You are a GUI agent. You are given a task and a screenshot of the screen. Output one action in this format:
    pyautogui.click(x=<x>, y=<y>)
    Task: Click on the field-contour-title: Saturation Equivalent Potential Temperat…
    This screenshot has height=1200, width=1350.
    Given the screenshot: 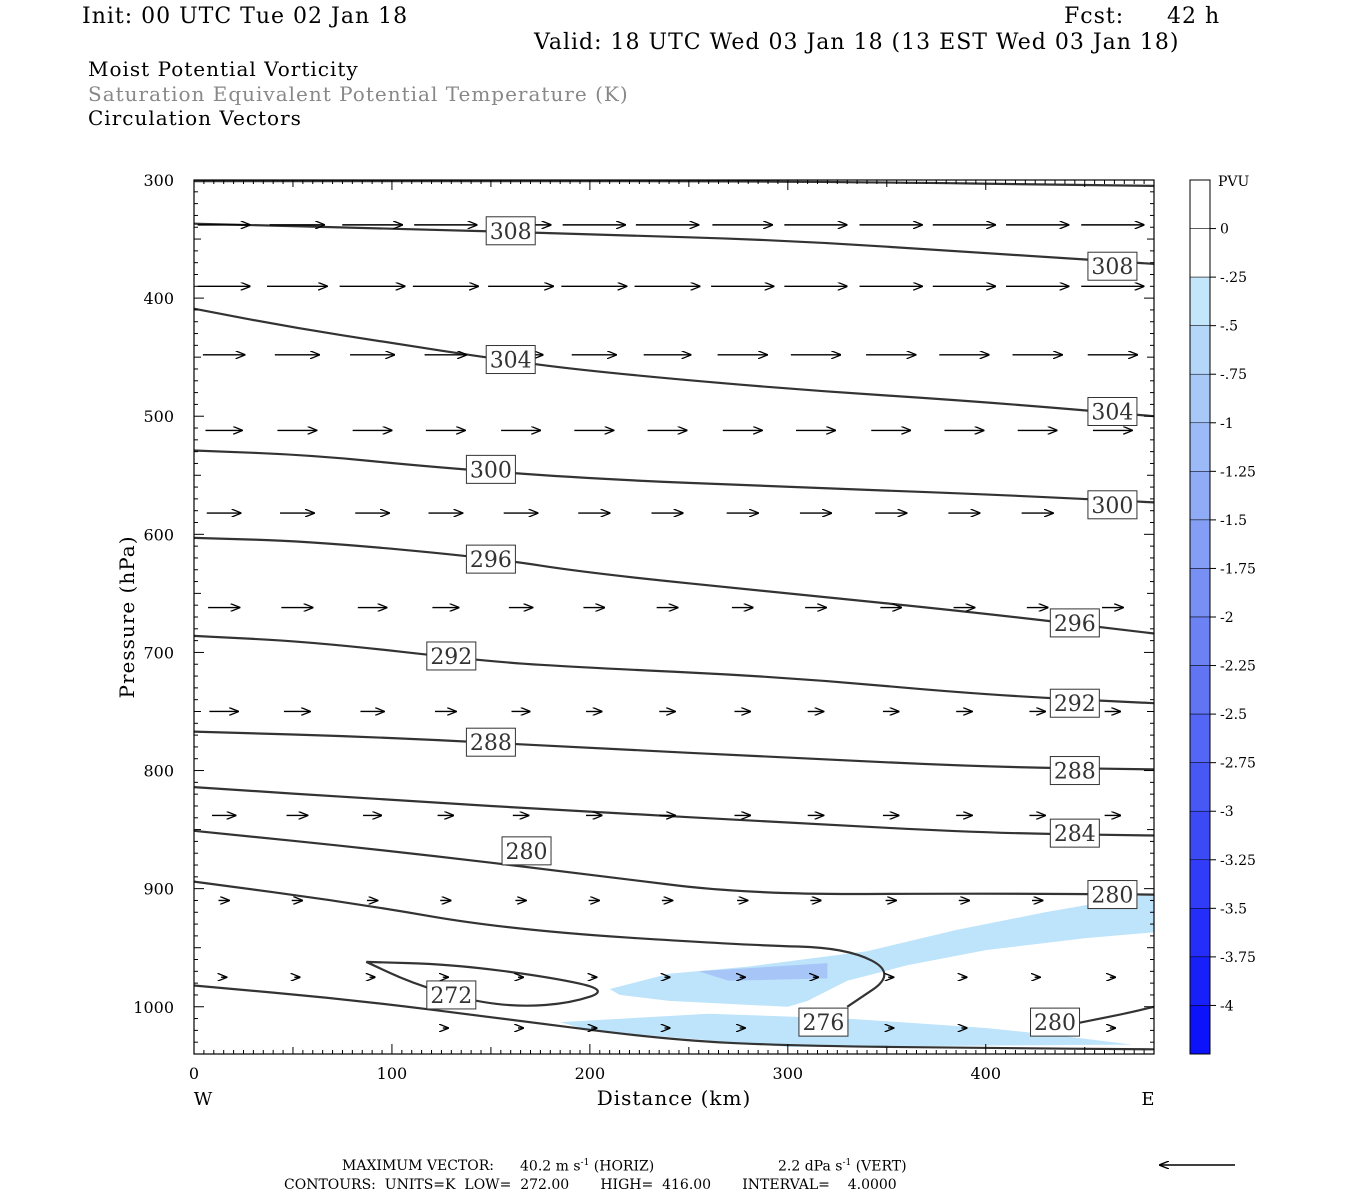 What is the action you would take?
    pyautogui.click(x=358, y=94)
    